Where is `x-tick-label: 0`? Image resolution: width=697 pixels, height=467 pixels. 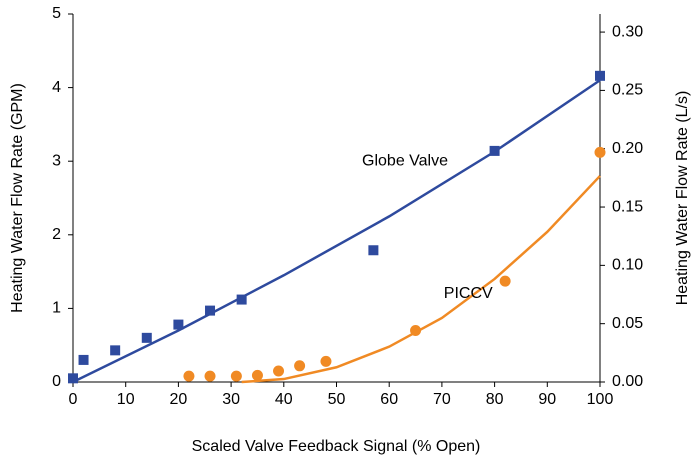
x-tick-label: 0 is located at coordinates (73, 399).